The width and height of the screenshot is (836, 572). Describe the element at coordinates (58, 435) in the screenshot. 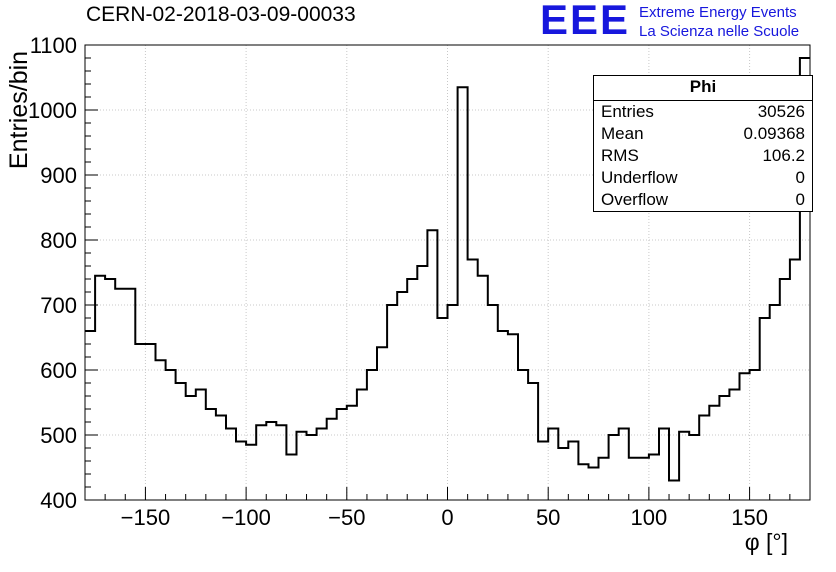

I see `svg-text: 500` at that location.